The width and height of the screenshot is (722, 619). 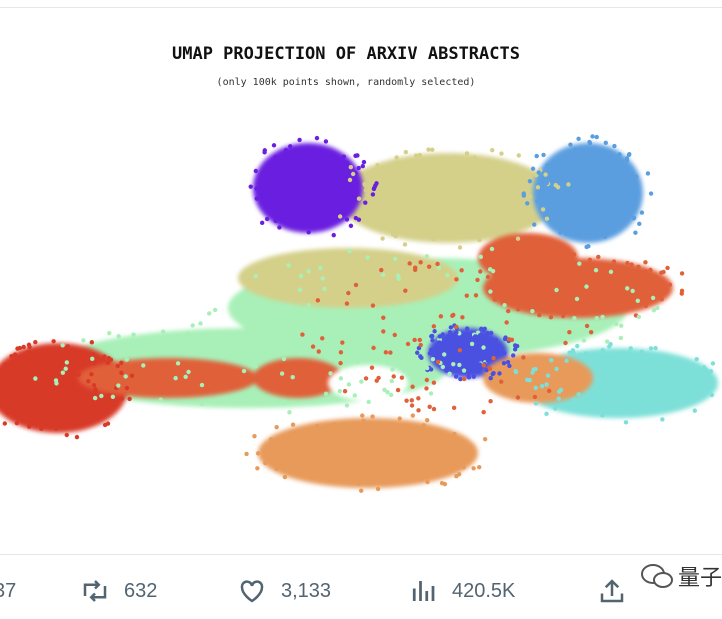 What do you see at coordinates (461, 591) in the screenshot?
I see `views-button: 420.5K` at bounding box center [461, 591].